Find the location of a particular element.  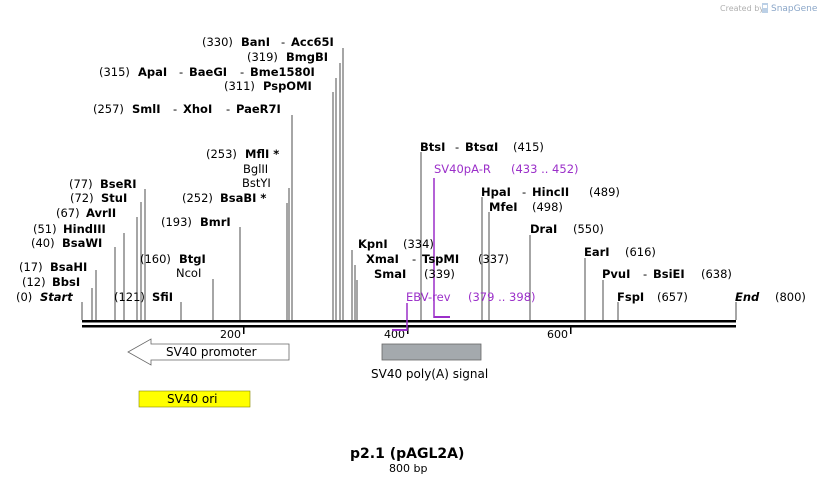

ori-box is located at coordinates (194, 399).